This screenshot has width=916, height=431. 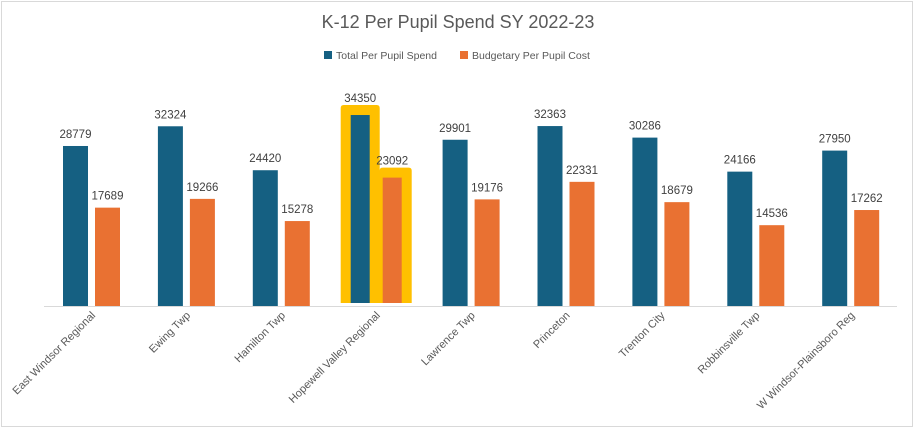 I want to click on data-label: 19176, so click(x=487, y=188).